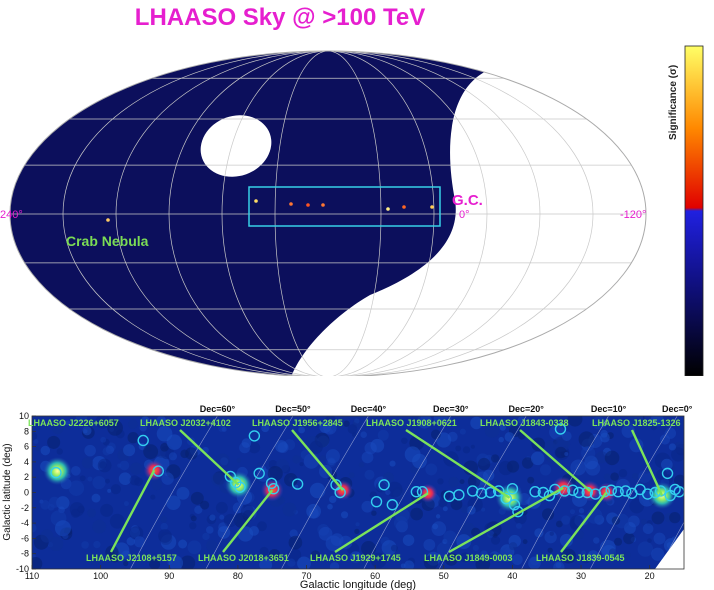  What do you see at coordinates (24, 416) in the screenshot?
I see `y-tick-label: 10` at bounding box center [24, 416].